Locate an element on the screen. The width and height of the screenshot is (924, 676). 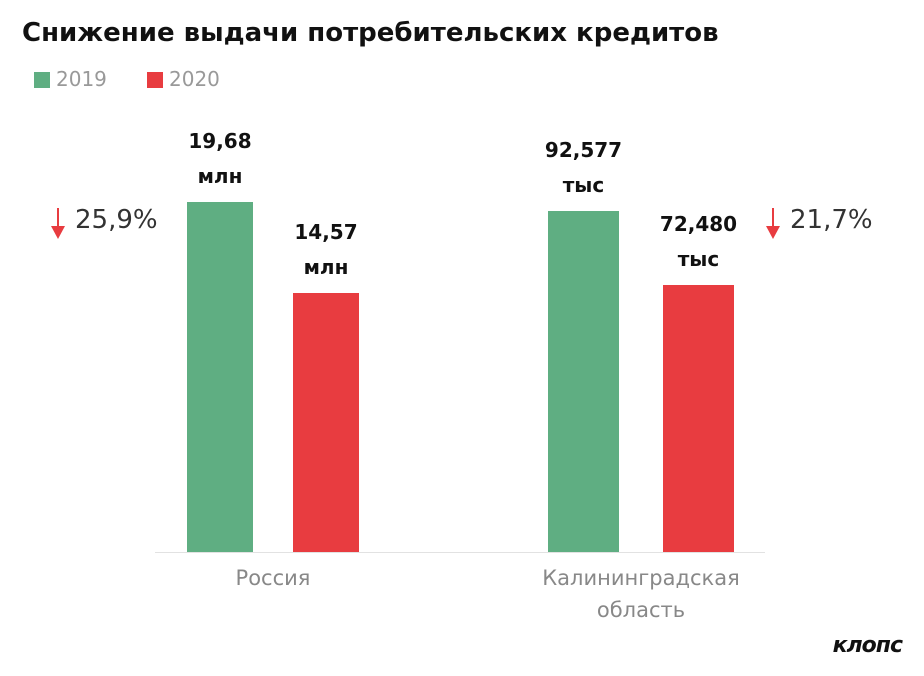
value-label: 19,68 млн is located at coordinates (220, 159).